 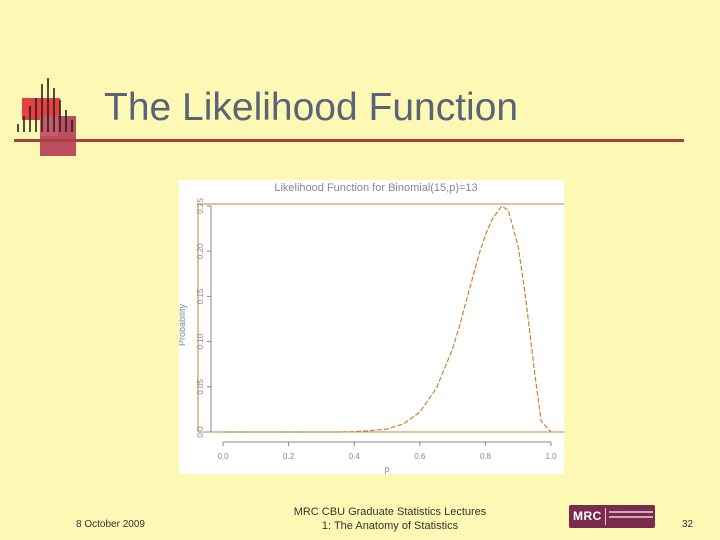 What do you see at coordinates (223, 456) in the screenshot?
I see `x-tick-label: 0.0` at bounding box center [223, 456].